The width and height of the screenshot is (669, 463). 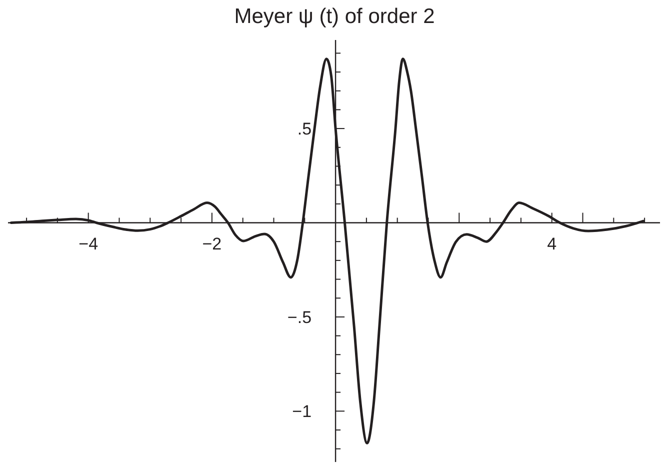 What do you see at coordinates (304, 128) in the screenshot?
I see `y-tick-label: .5` at bounding box center [304, 128].